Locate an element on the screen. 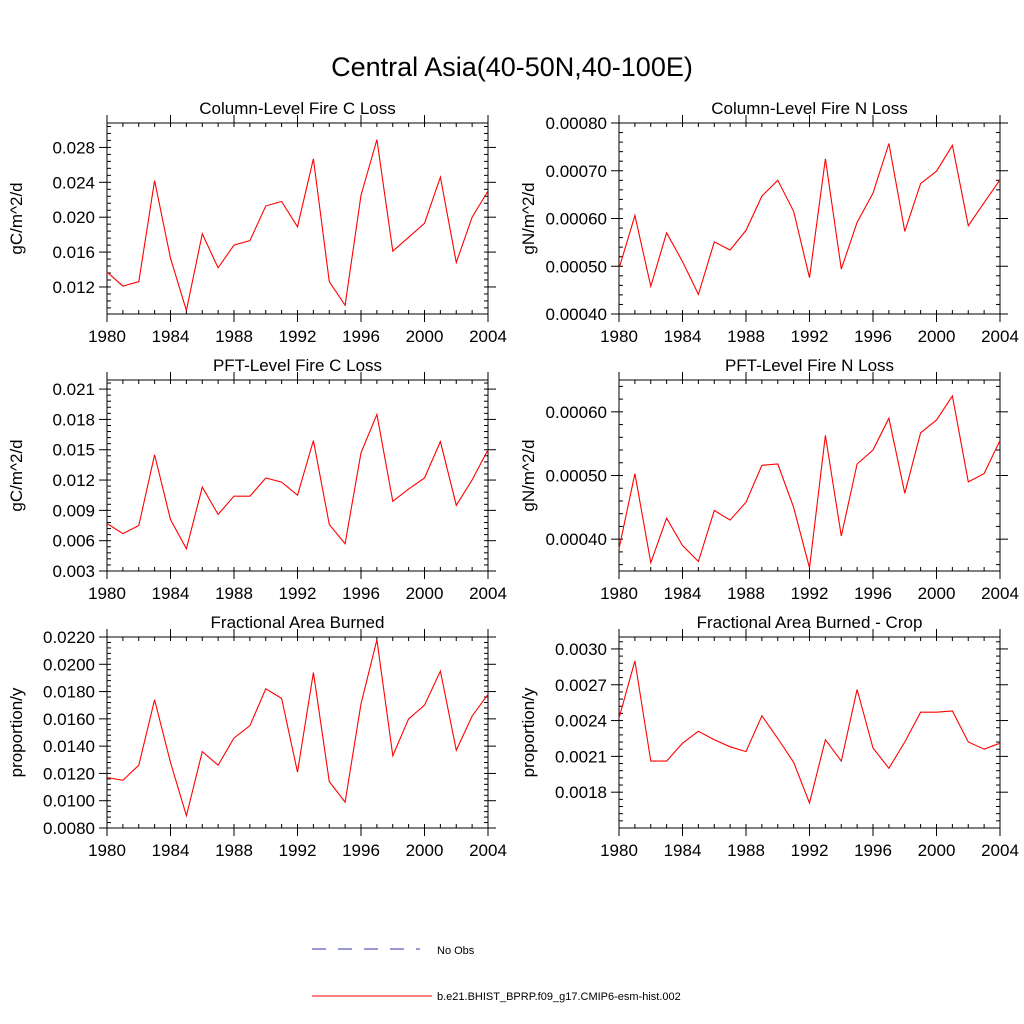 This screenshot has width=1024, height=1024. y-tick-label: 0.015 is located at coordinates (73, 450).